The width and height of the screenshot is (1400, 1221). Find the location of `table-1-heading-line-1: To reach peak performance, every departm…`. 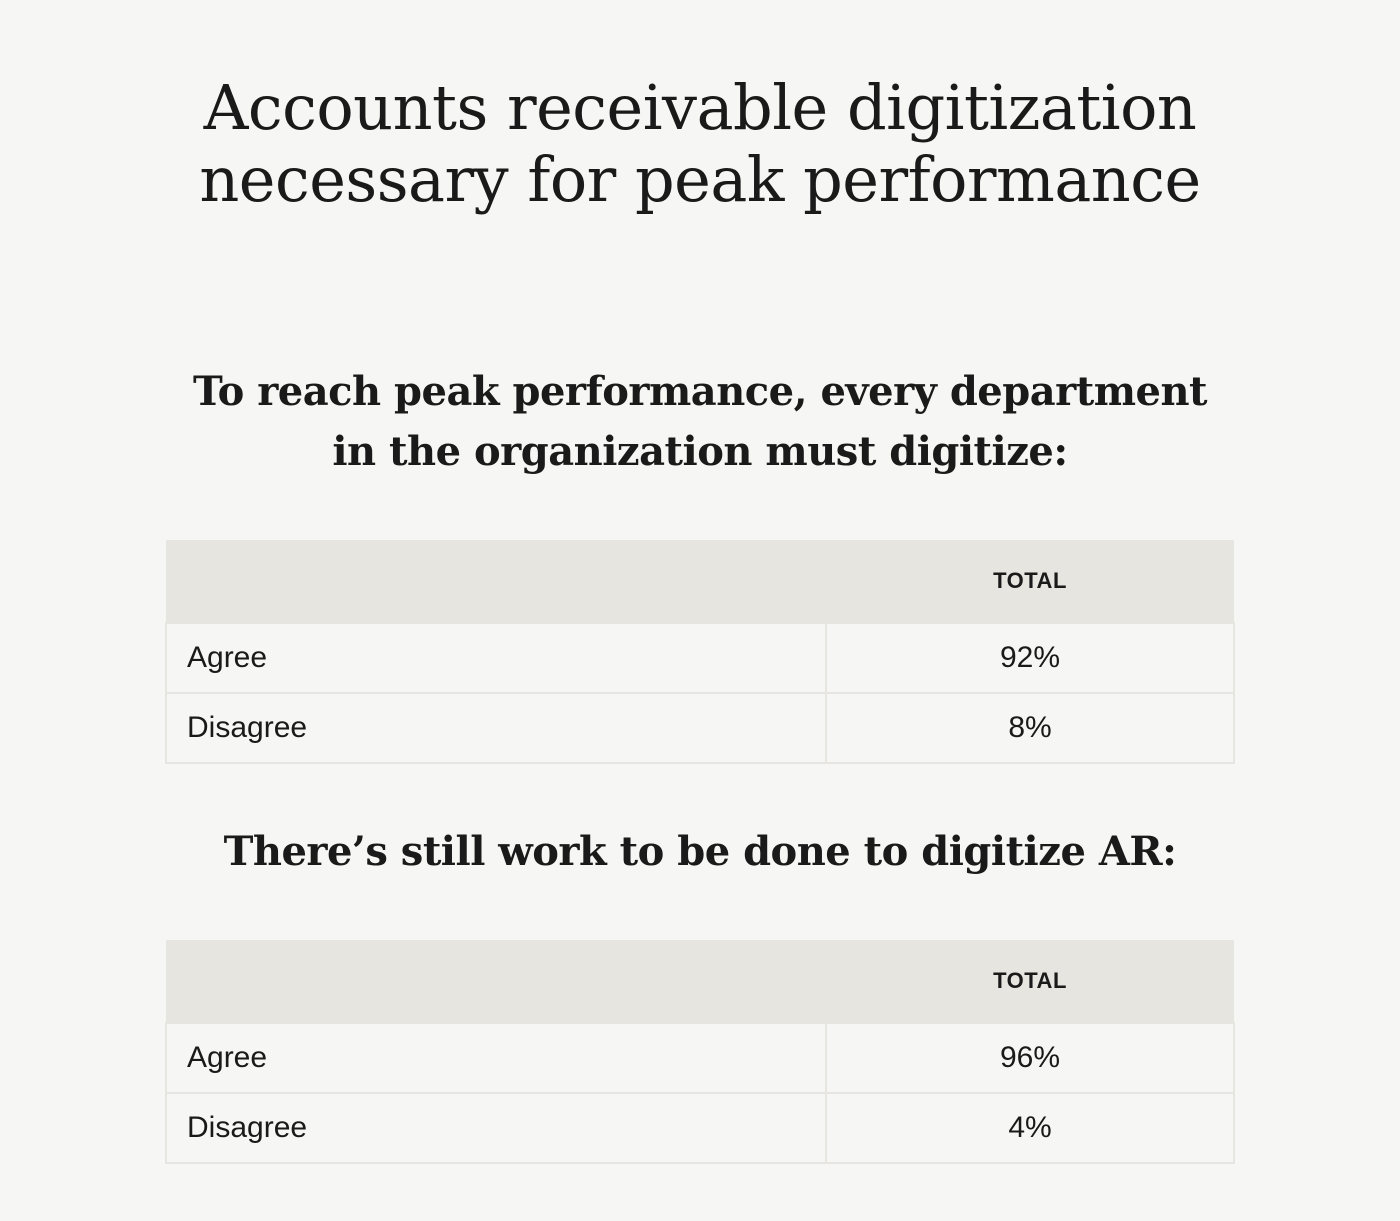

table-1-heading-line-1: To reach peak performance, every departm… is located at coordinates (700, 391).